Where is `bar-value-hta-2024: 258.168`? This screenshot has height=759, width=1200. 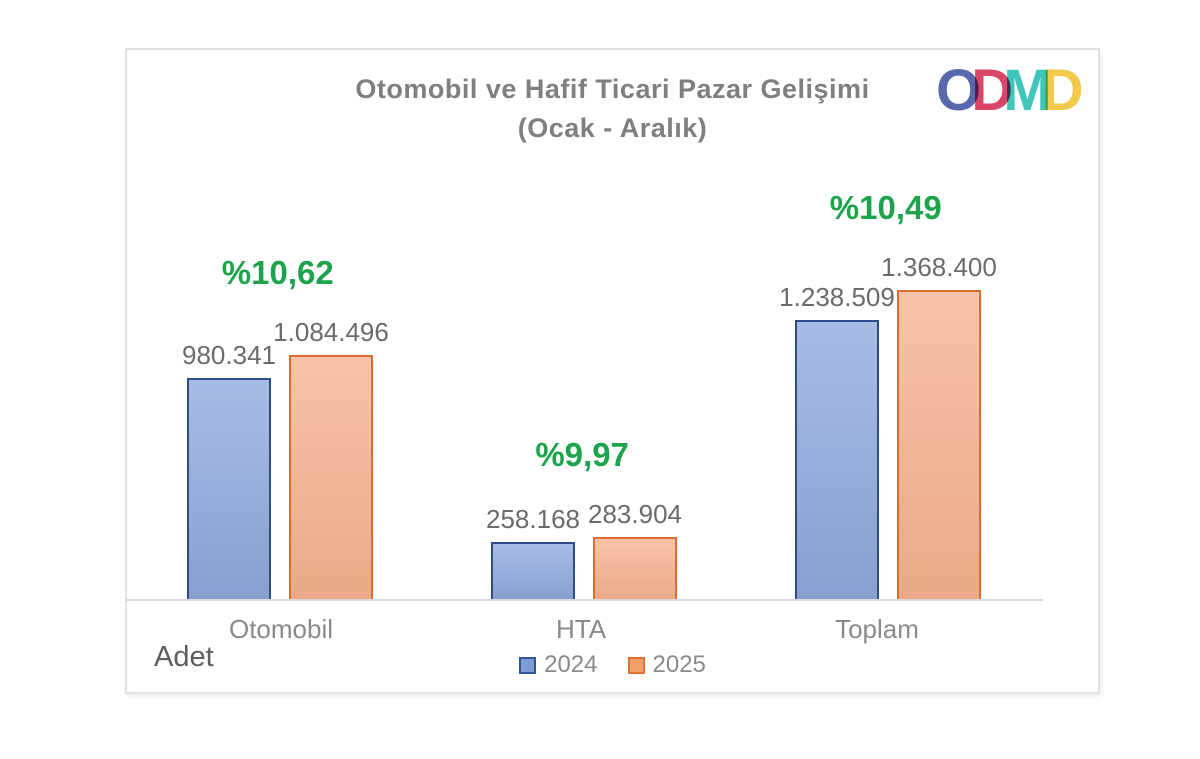 bar-value-hta-2024: 258.168 is located at coordinates (533, 519).